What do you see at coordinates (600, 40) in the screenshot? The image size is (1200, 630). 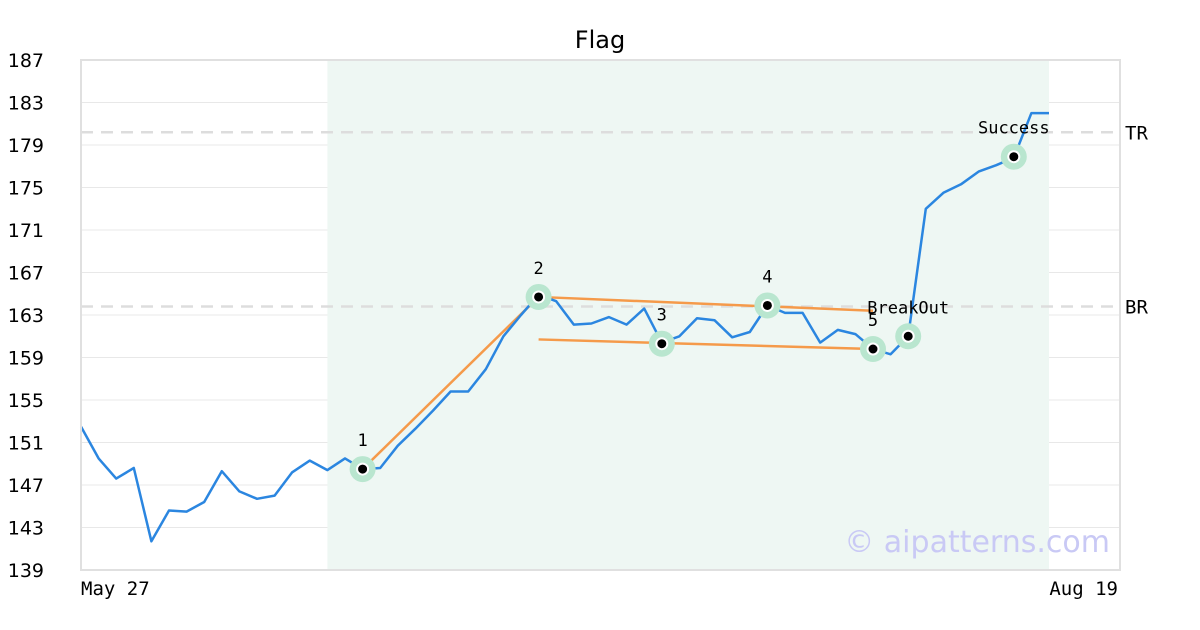 I see `chart-title: Flag` at bounding box center [600, 40].